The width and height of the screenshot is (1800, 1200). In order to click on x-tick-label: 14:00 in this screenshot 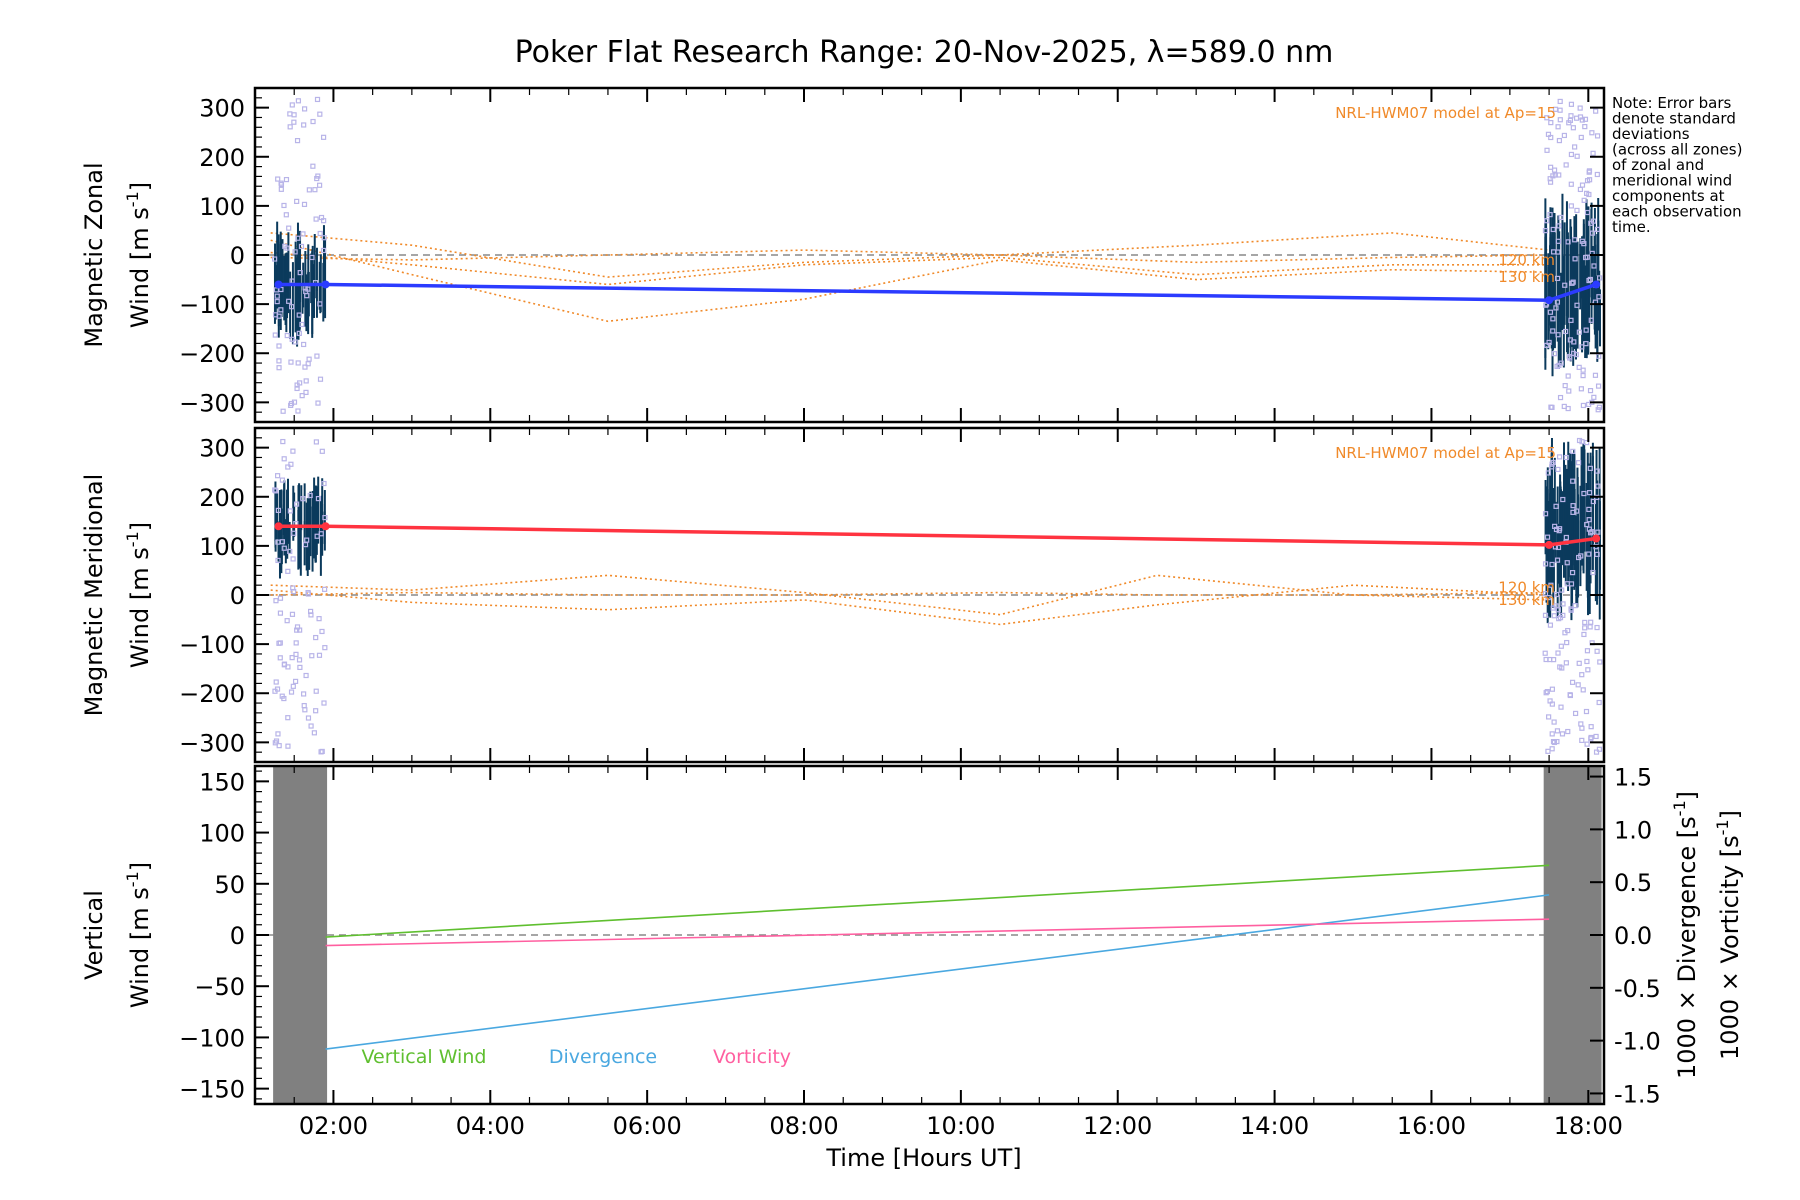, I will do `click(1274, 1126)`.